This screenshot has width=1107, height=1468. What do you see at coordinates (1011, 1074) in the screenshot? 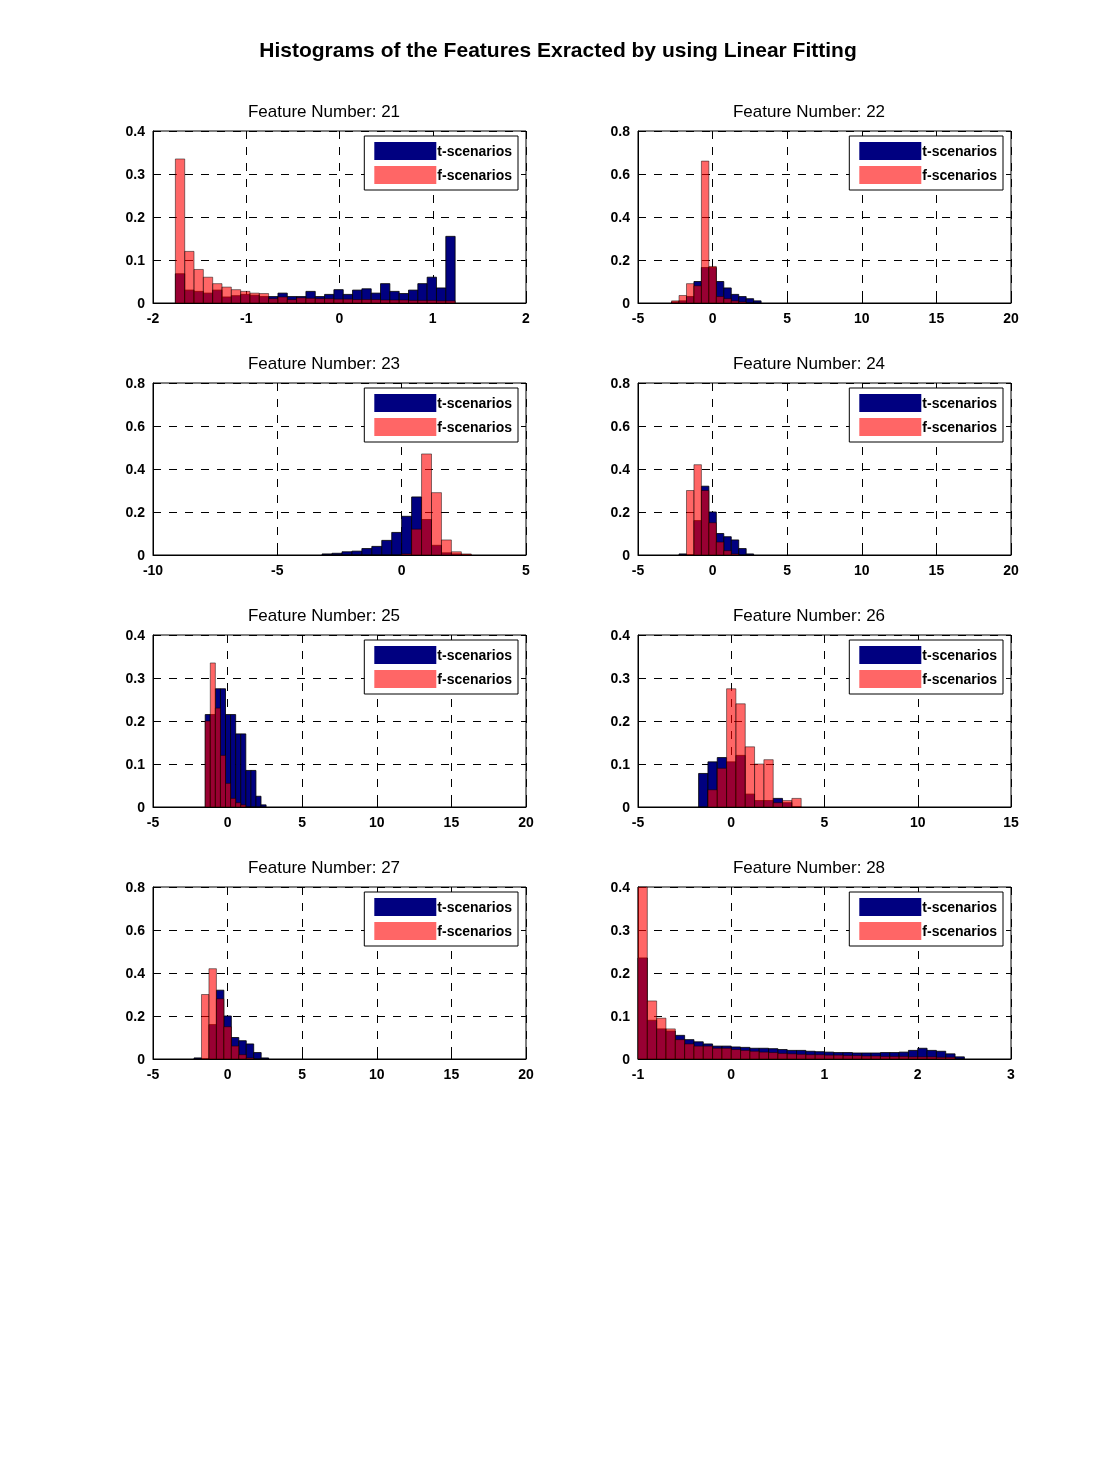
I see `x-tick-label: 3` at bounding box center [1011, 1074].